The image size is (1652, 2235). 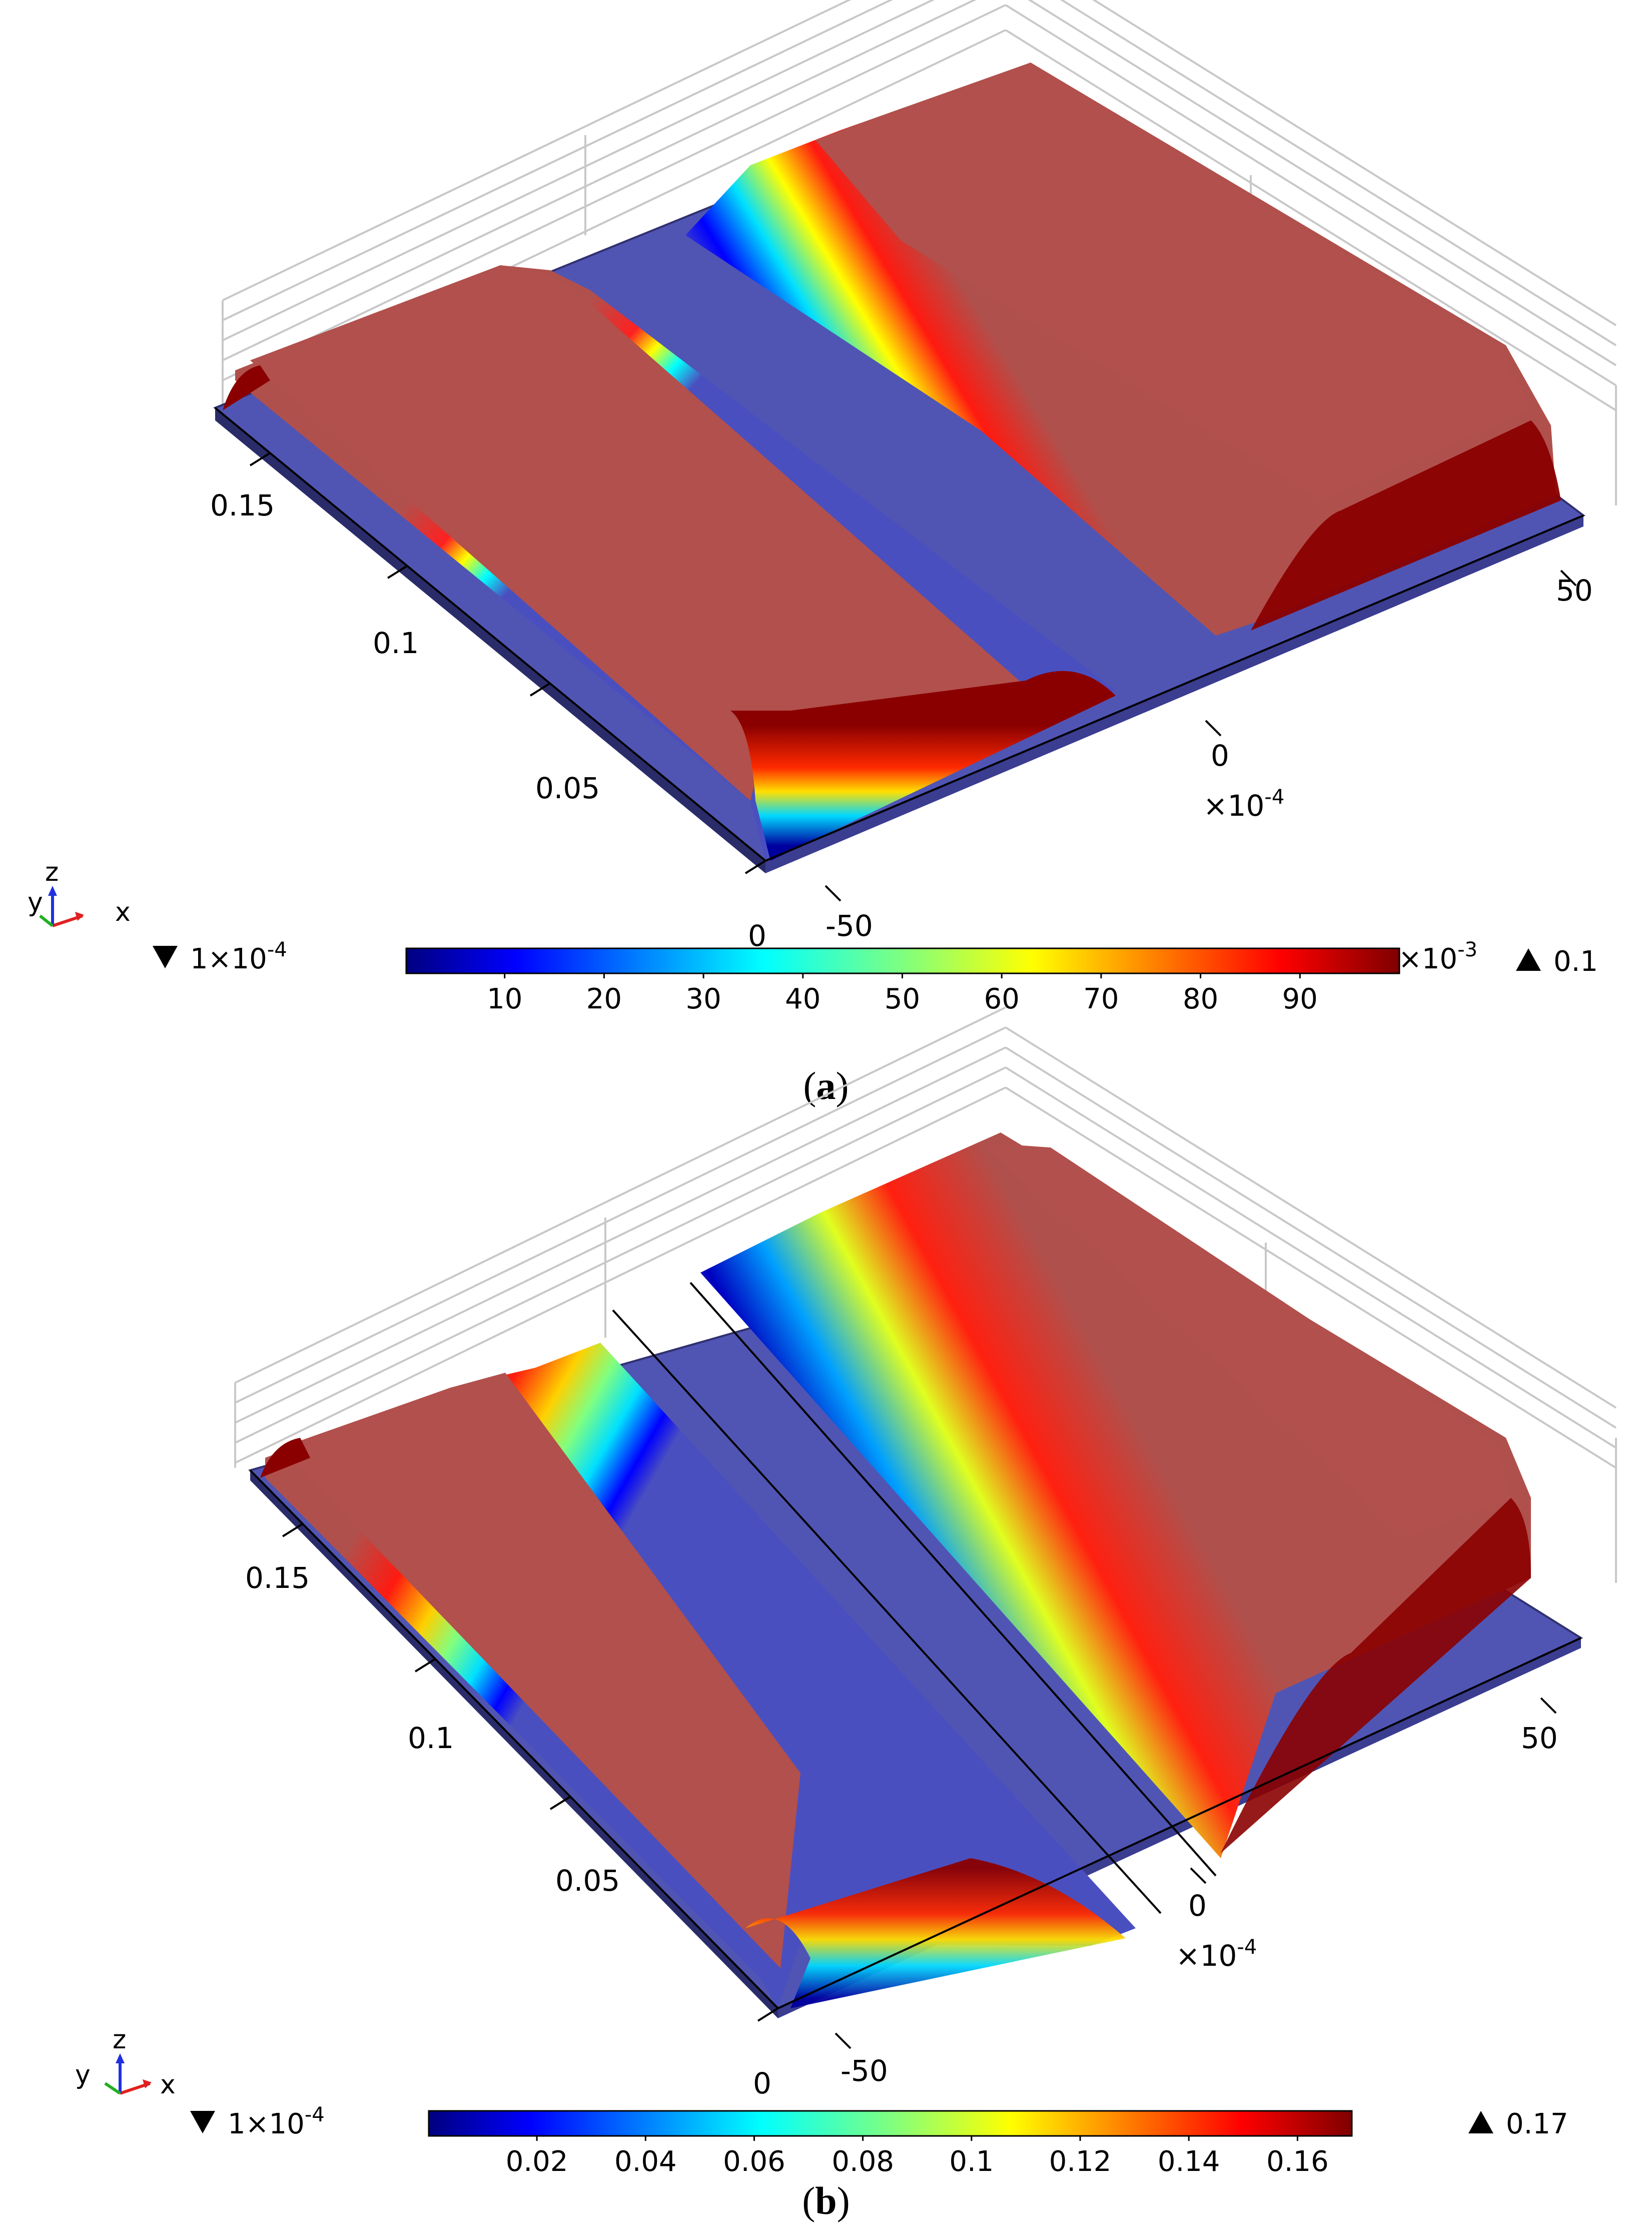 What do you see at coordinates (826, 1085) in the screenshot?
I see `caption-a: (a)` at bounding box center [826, 1085].